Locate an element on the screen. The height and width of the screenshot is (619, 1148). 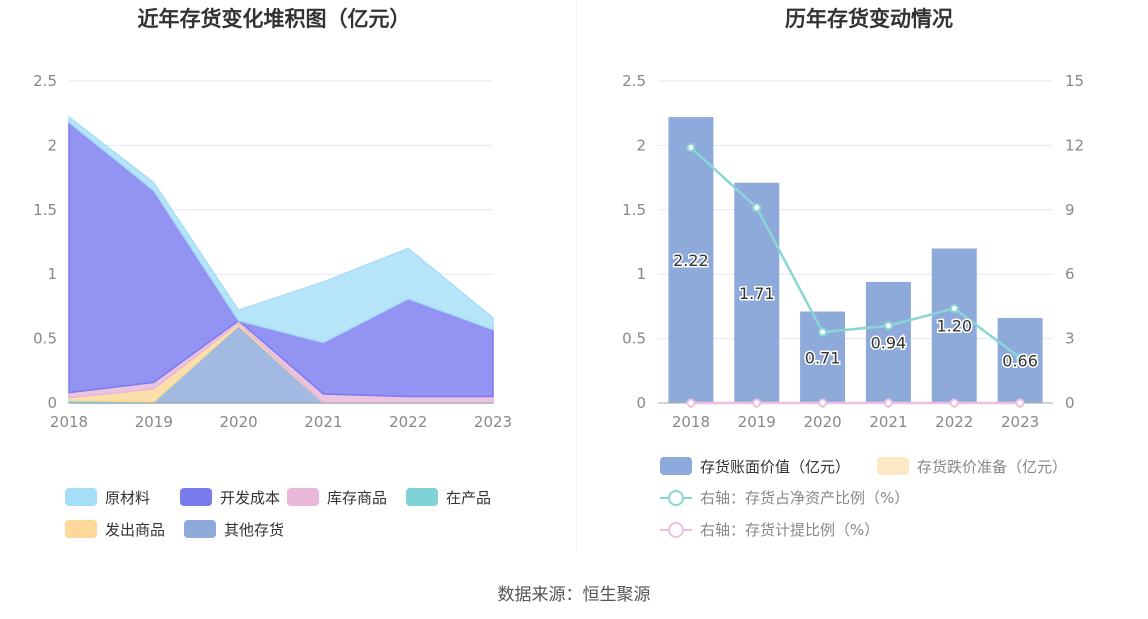
legend-swatch-存货账面价值（亿元） is located at coordinates (676, 466).